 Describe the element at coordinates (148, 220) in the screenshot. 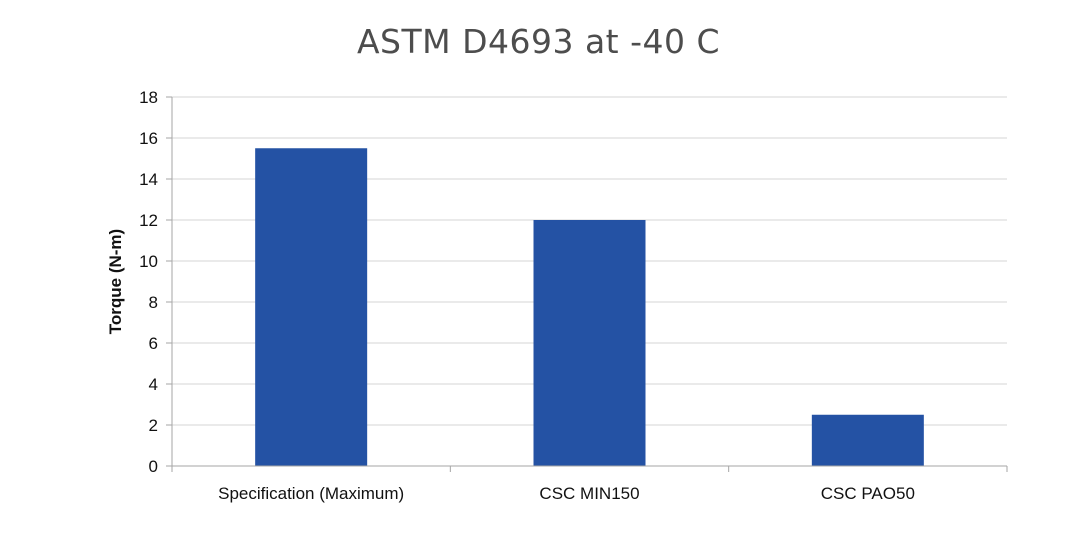

I see `y-tick-label: 12` at that location.